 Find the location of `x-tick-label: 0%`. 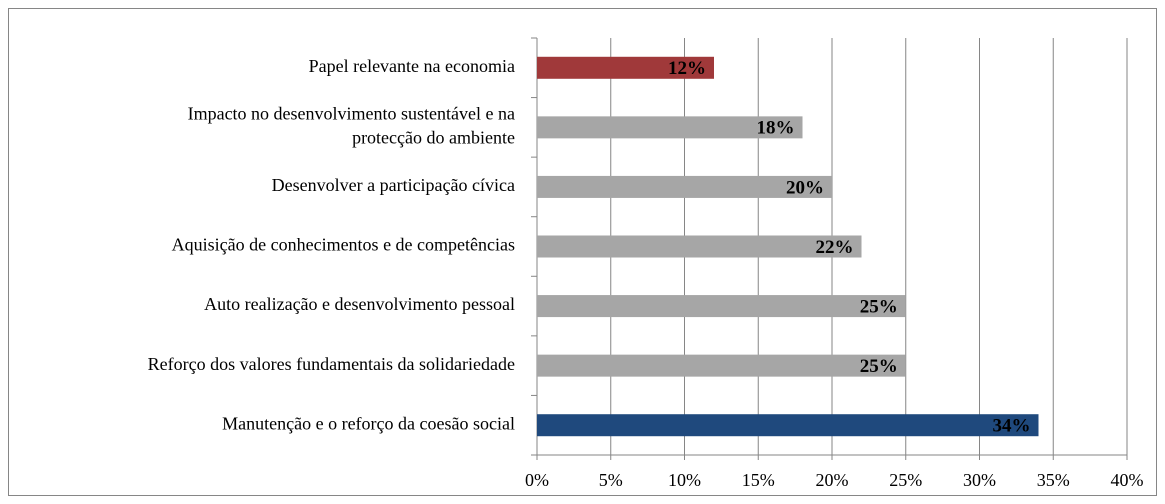

x-tick-label: 0% is located at coordinates (537, 480).